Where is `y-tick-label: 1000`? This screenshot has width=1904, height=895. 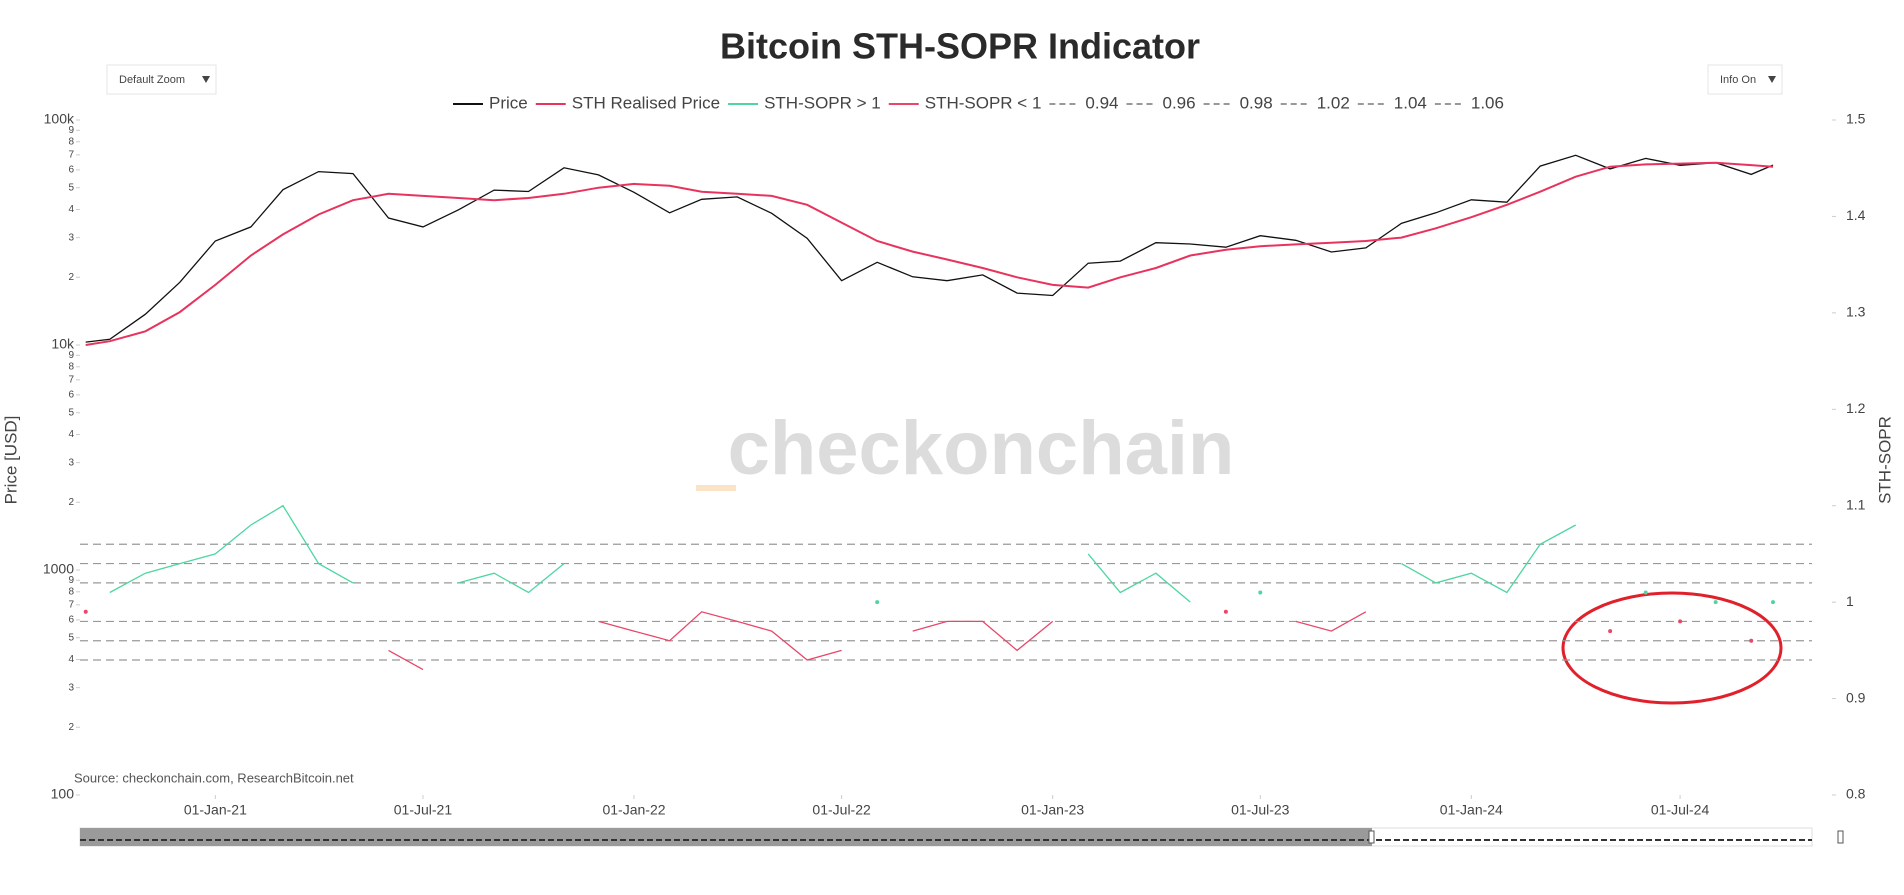 y-tick-label: 1000 is located at coordinates (58, 569).